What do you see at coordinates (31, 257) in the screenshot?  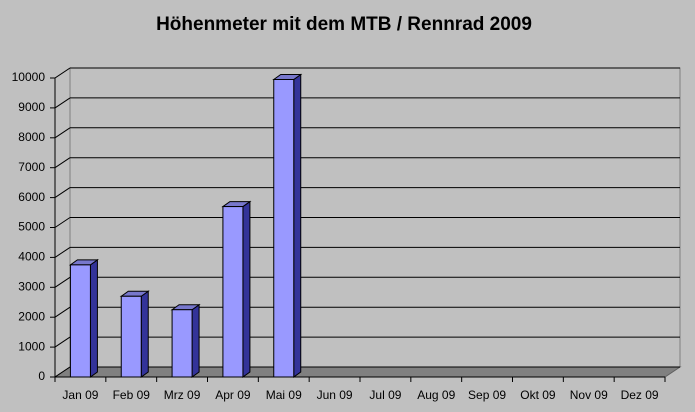 I see `y-tick-label: 4000` at bounding box center [31, 257].